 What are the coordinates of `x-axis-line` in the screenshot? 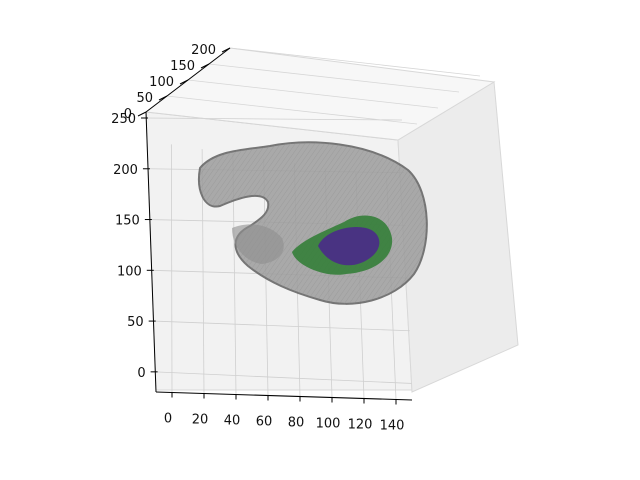 It's located at (284, 396).